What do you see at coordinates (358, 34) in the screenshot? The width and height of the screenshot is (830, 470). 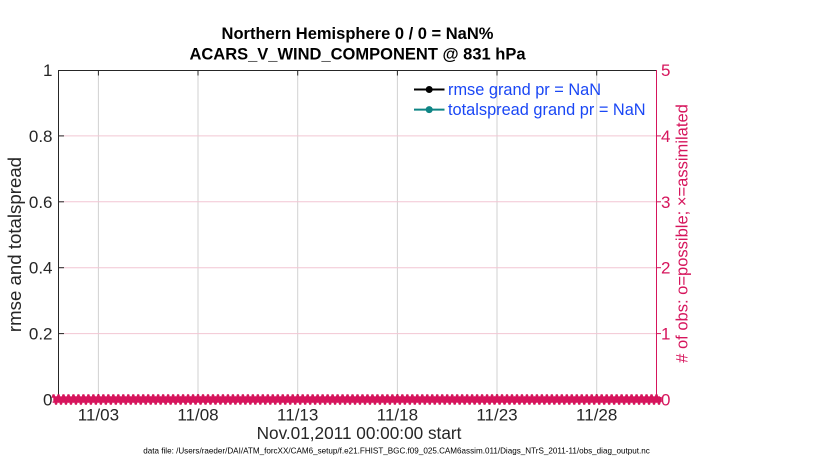 I see `svg-text:Northern Hemisphere 0 / 0 = Na: Northern Hemisphere 0 / 0 = NaN%` at bounding box center [358, 34].